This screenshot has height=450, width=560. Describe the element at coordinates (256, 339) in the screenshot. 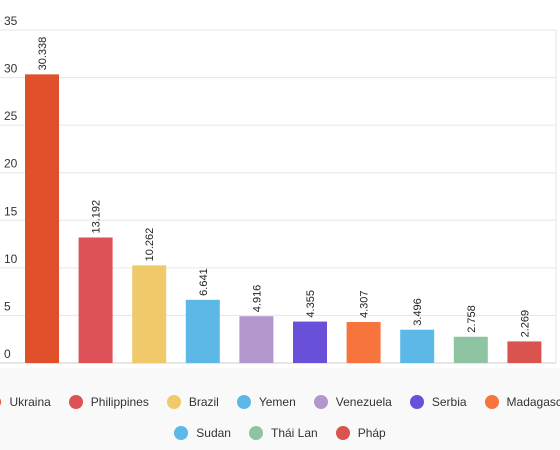

I see `bar-venezuela` at that location.